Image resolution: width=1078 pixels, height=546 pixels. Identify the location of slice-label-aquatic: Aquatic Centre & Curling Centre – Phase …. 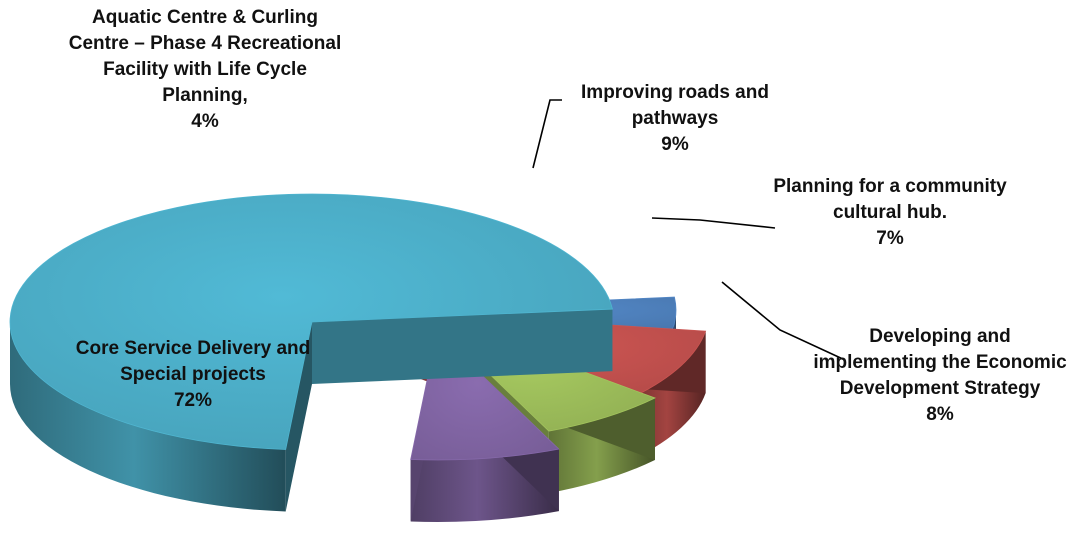
(205, 70).